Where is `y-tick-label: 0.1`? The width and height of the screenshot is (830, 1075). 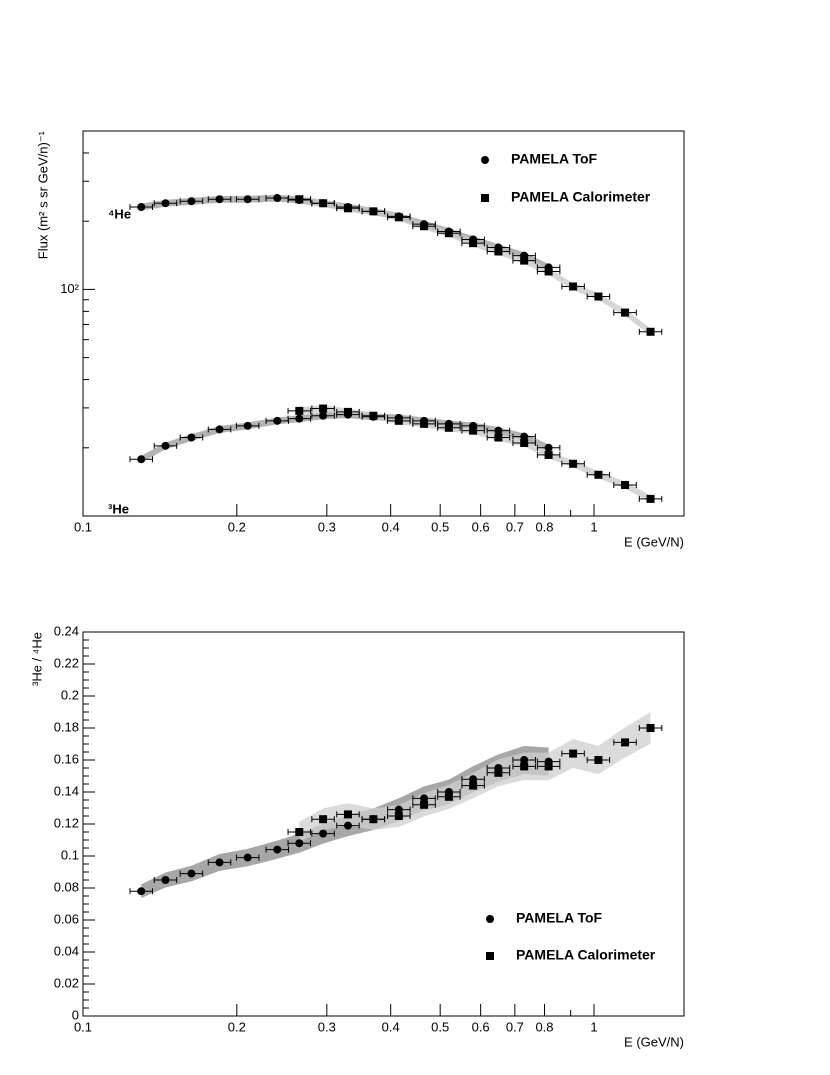 y-tick-label: 0.1 is located at coordinates (70, 854).